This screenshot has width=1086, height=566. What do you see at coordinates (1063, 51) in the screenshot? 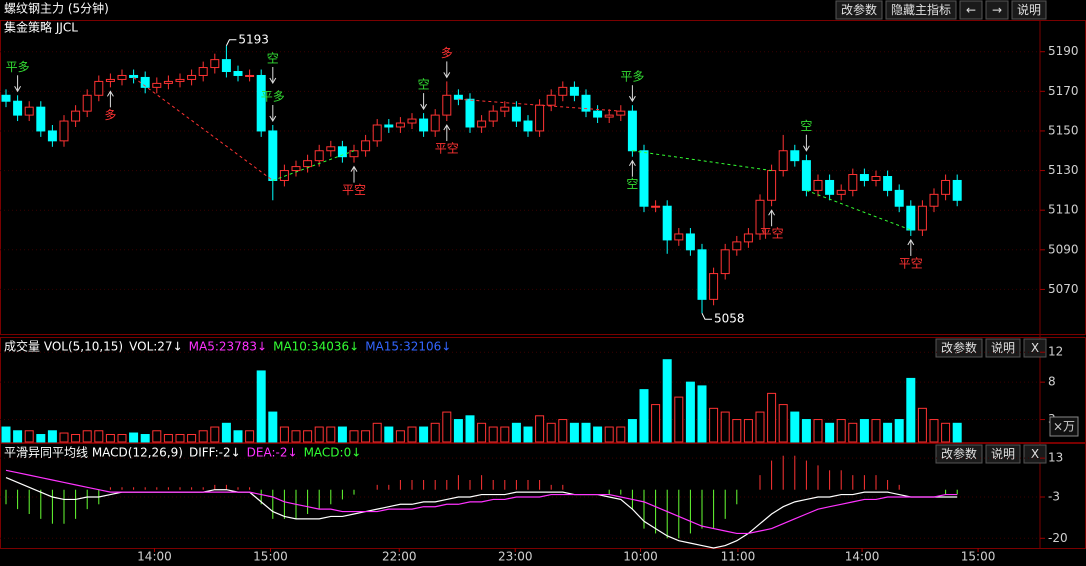
I see `y-tick-label: 5190` at bounding box center [1063, 51].